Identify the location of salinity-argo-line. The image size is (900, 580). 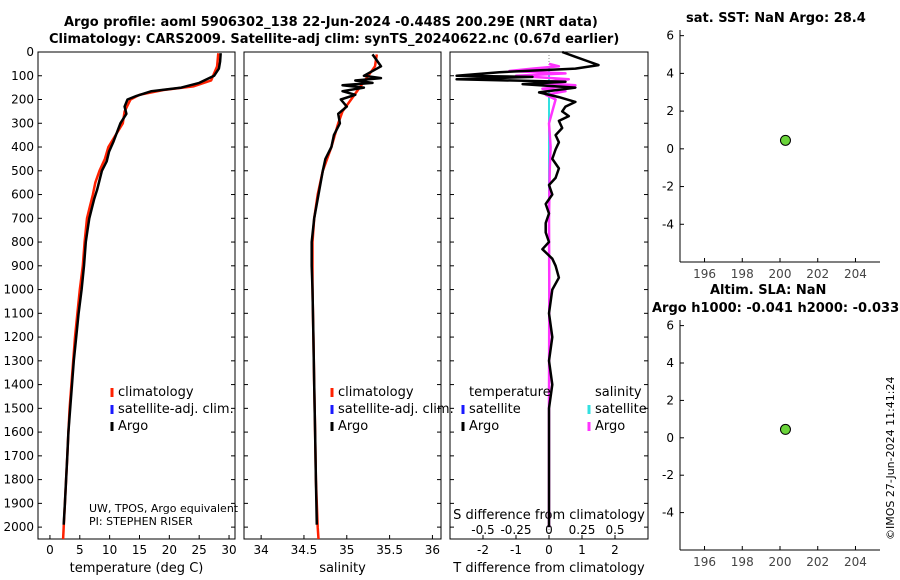
(346, 289).